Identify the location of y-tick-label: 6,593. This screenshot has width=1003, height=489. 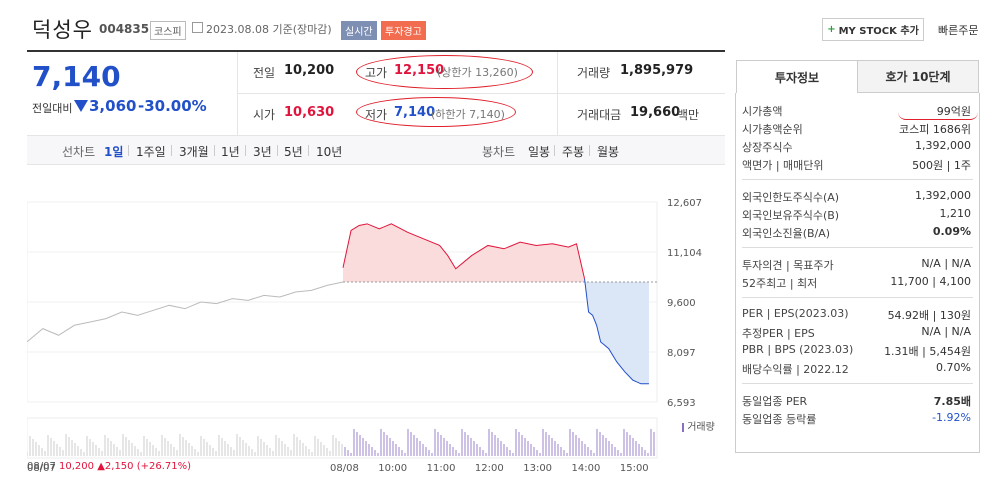
(681, 403).